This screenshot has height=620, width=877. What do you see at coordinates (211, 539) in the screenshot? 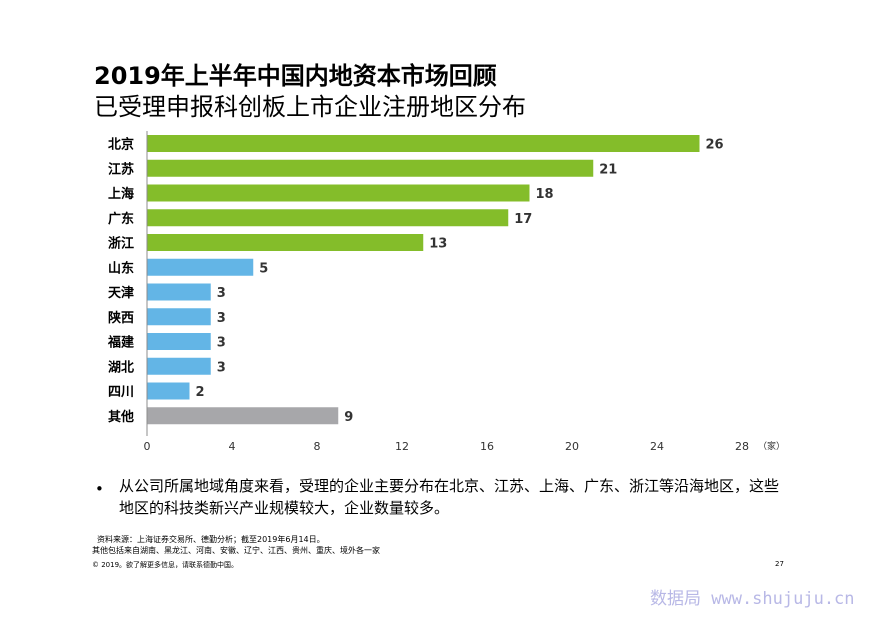
I see `source-note: 资料来源：上海证券交易所、德勤分析；截至2019年6月14日。` at bounding box center [211, 539].